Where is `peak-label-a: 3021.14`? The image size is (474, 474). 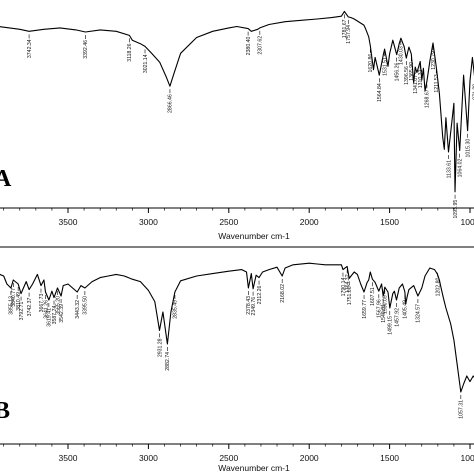 peak-label-a: 3021.14 is located at coordinates (146, 63).